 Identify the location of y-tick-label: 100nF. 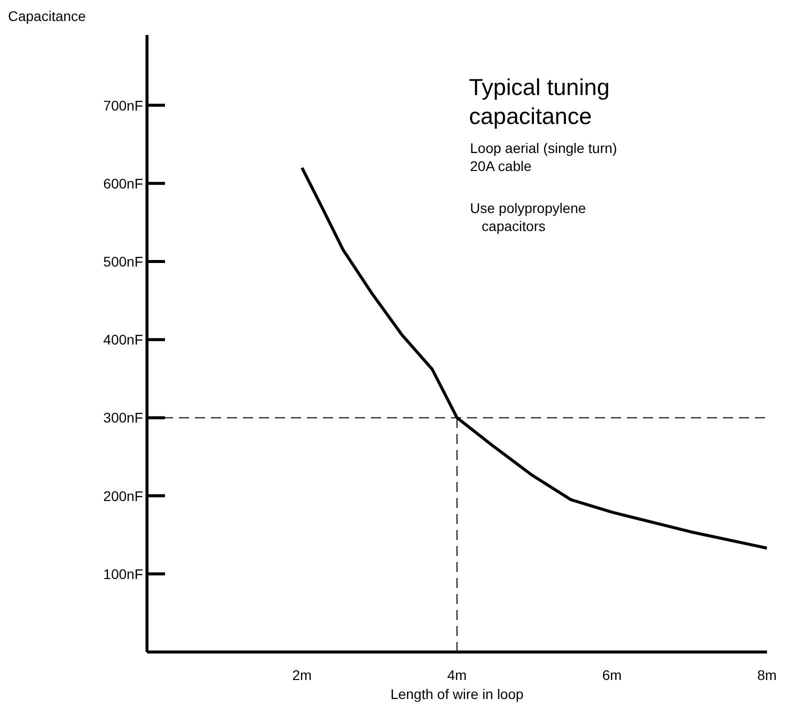
(123, 574).